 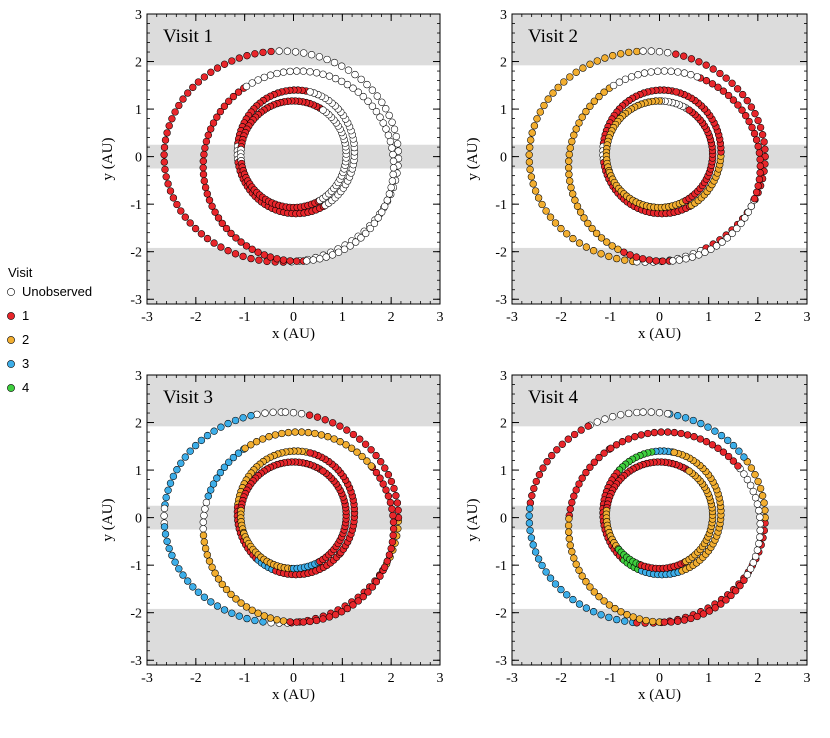 I want to click on x-tick-label: 3, so click(x=807, y=317).